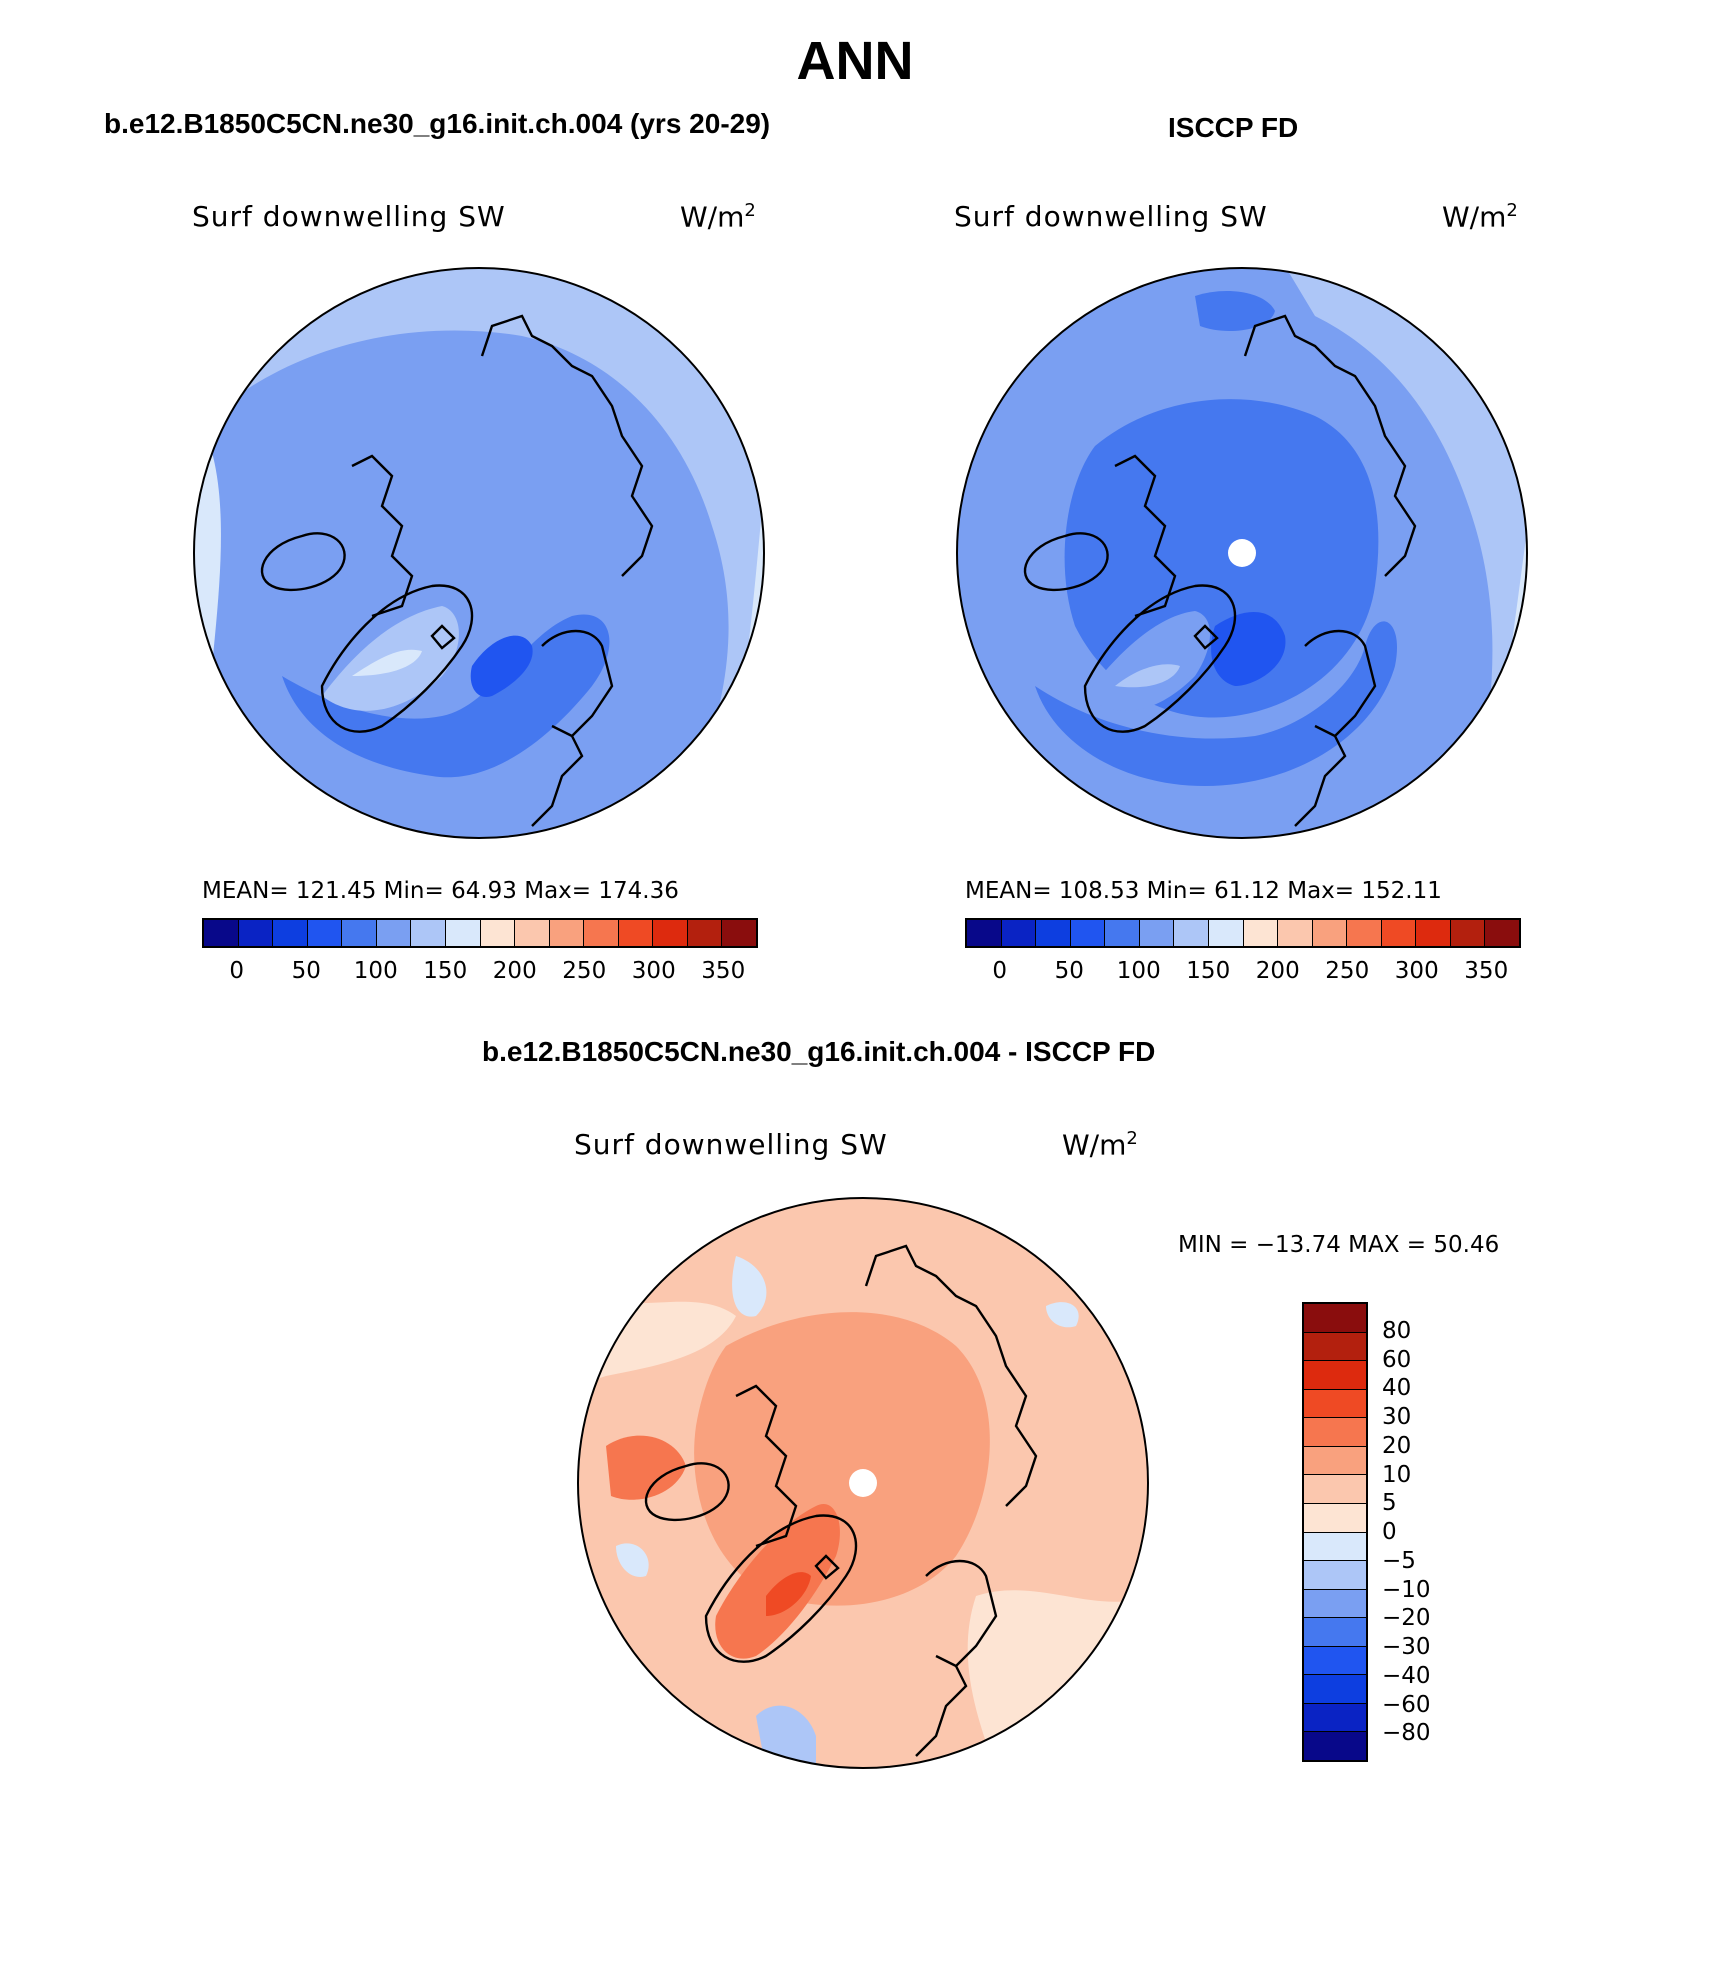  What do you see at coordinates (718, 217) in the screenshot?
I see `panel-1-units: W/m2` at bounding box center [718, 217].